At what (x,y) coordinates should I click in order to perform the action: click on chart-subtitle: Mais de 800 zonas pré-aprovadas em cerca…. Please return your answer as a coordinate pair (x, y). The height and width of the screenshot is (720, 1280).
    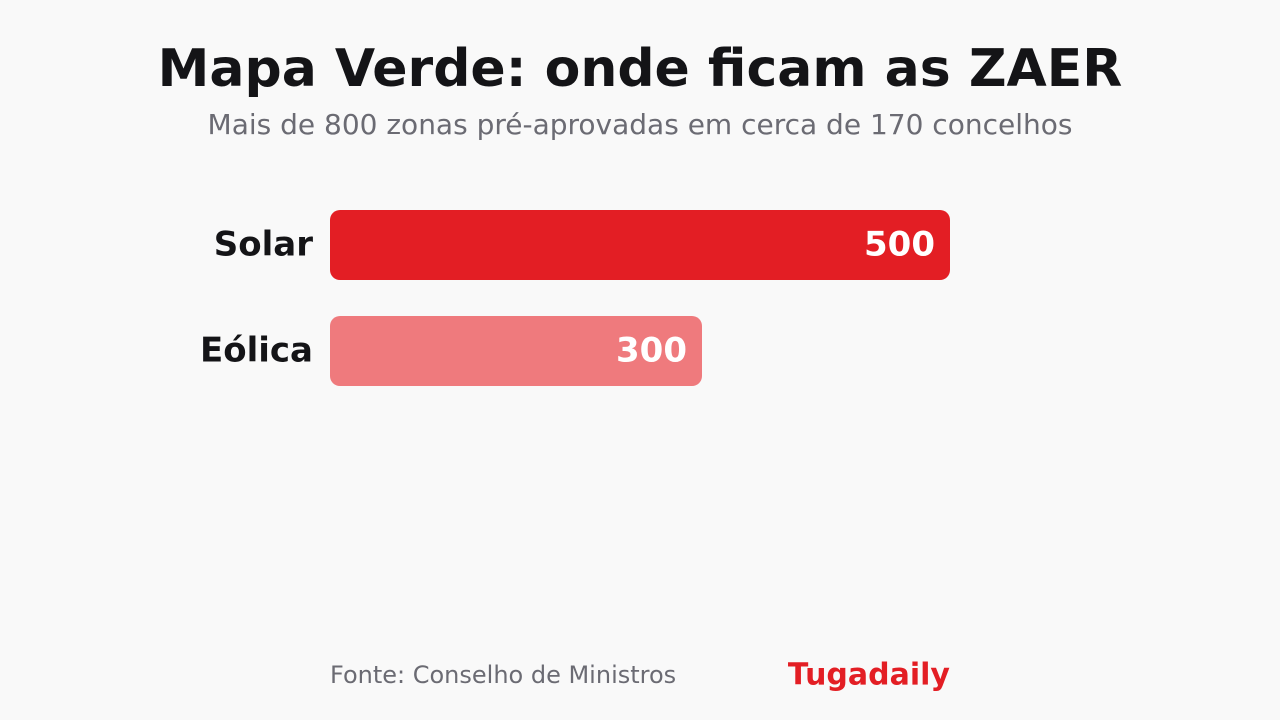
    Looking at the image, I should click on (640, 124).